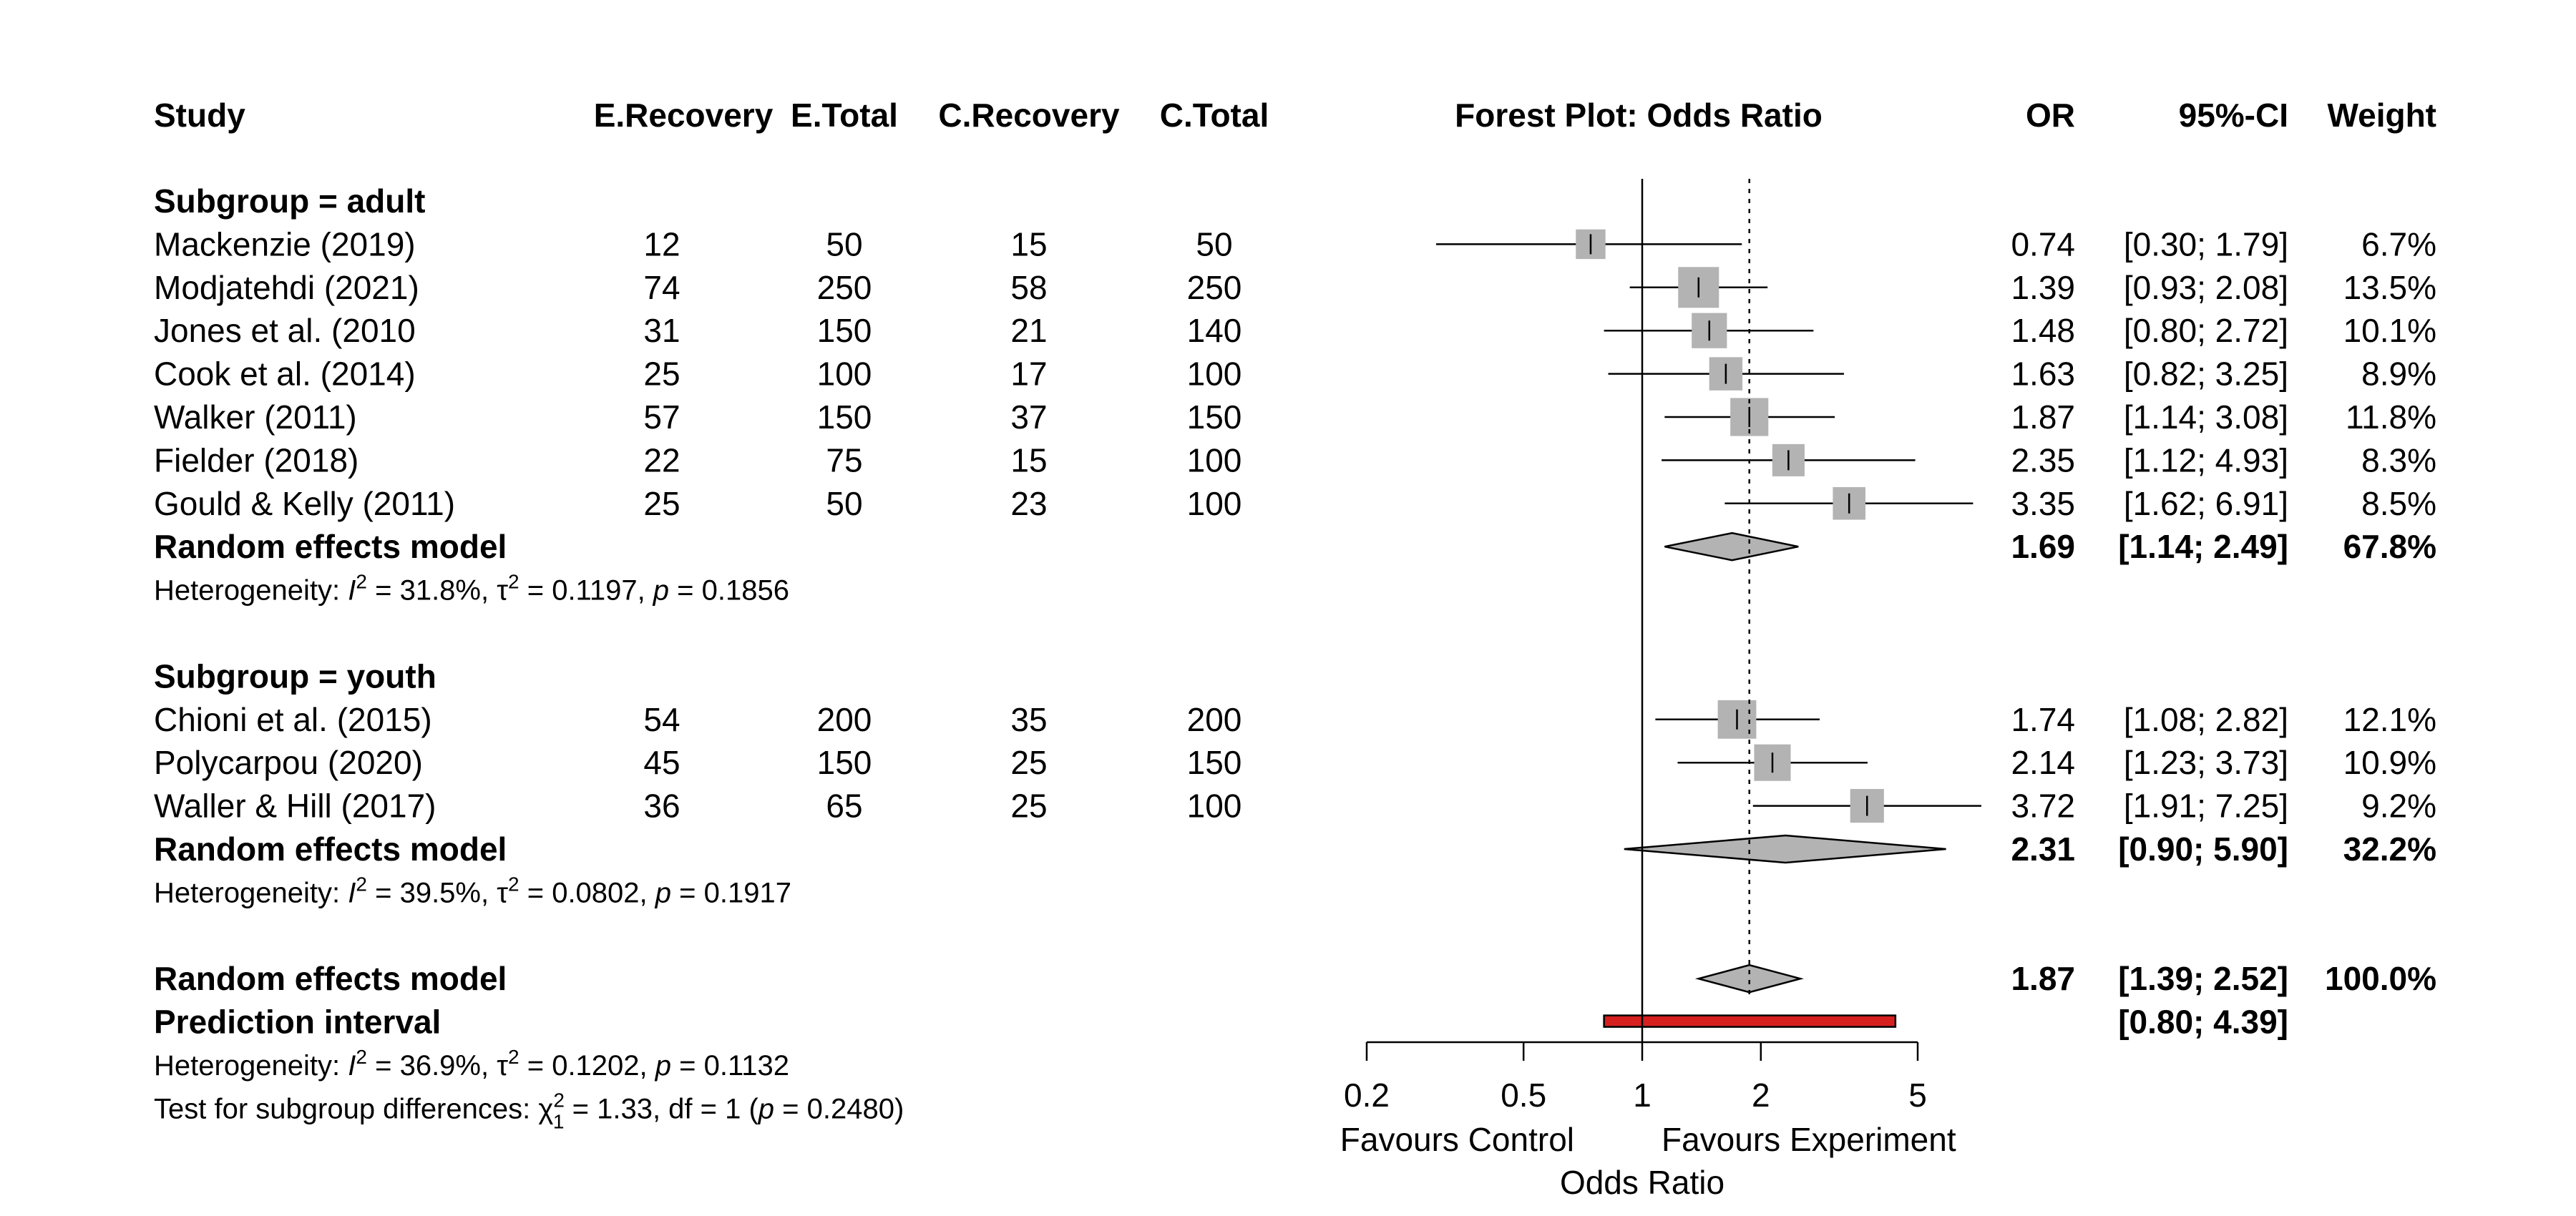  Describe the element at coordinates (199, 116) in the screenshot. I see `header-study: Study` at that location.